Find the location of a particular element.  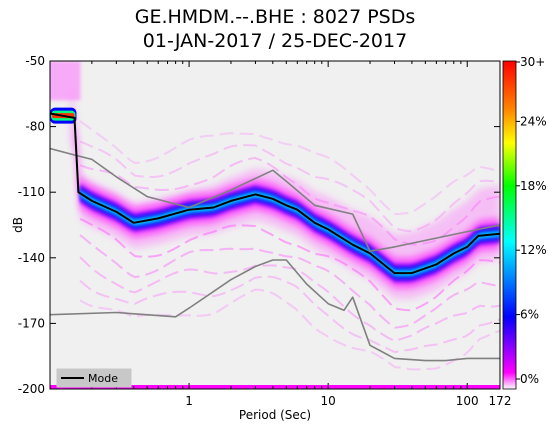

legend-box is located at coordinates (94, 378).